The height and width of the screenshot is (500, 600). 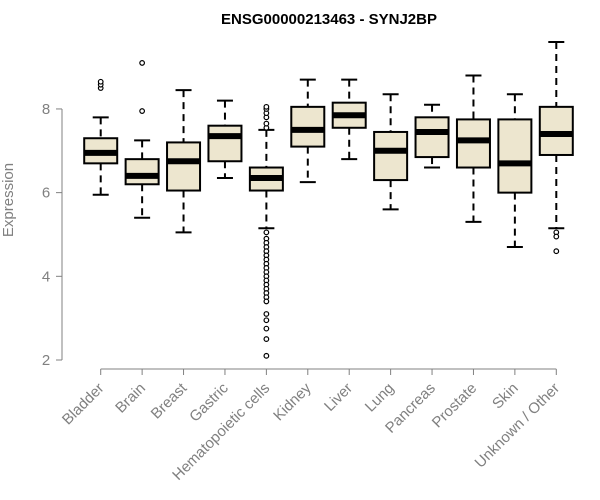 What do you see at coordinates (8, 200) in the screenshot?
I see `y-axis-label: Expression` at bounding box center [8, 200].